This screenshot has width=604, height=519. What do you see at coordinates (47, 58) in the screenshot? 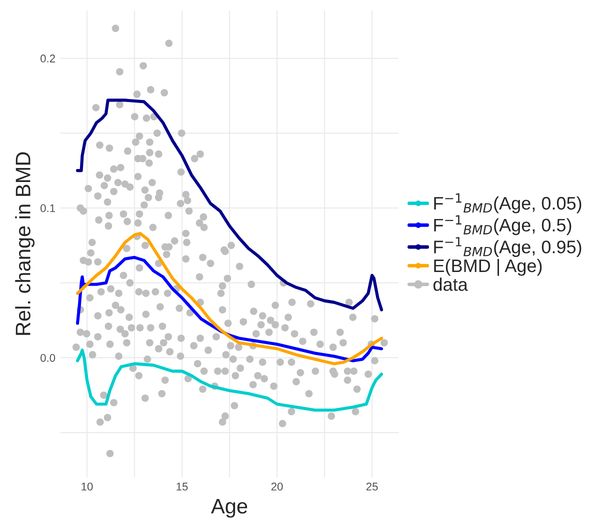
I see `y-tick-label: 0.2` at bounding box center [47, 58].